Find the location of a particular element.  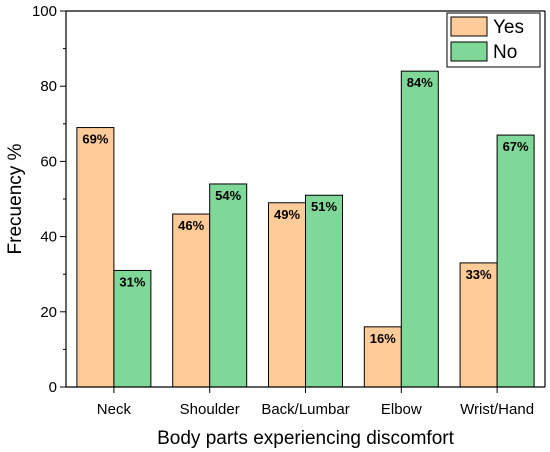

legend-swatch-no is located at coordinates (469, 51).